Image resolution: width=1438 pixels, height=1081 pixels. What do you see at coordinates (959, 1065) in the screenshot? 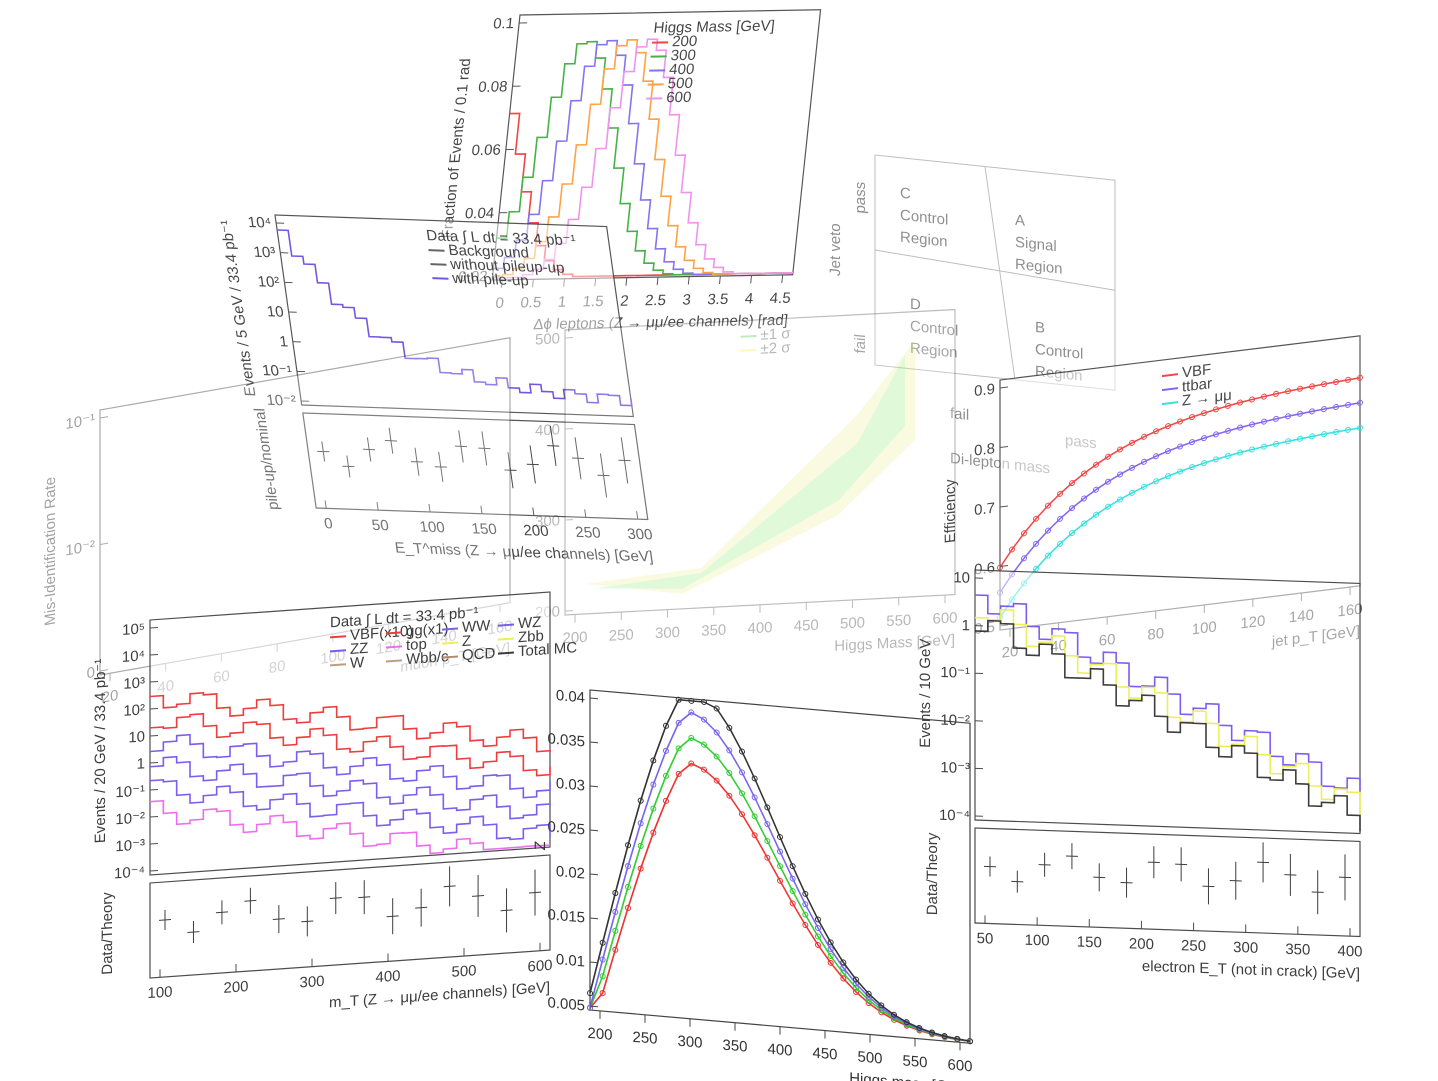
I see `x-tick-label: 600` at bounding box center [959, 1065].